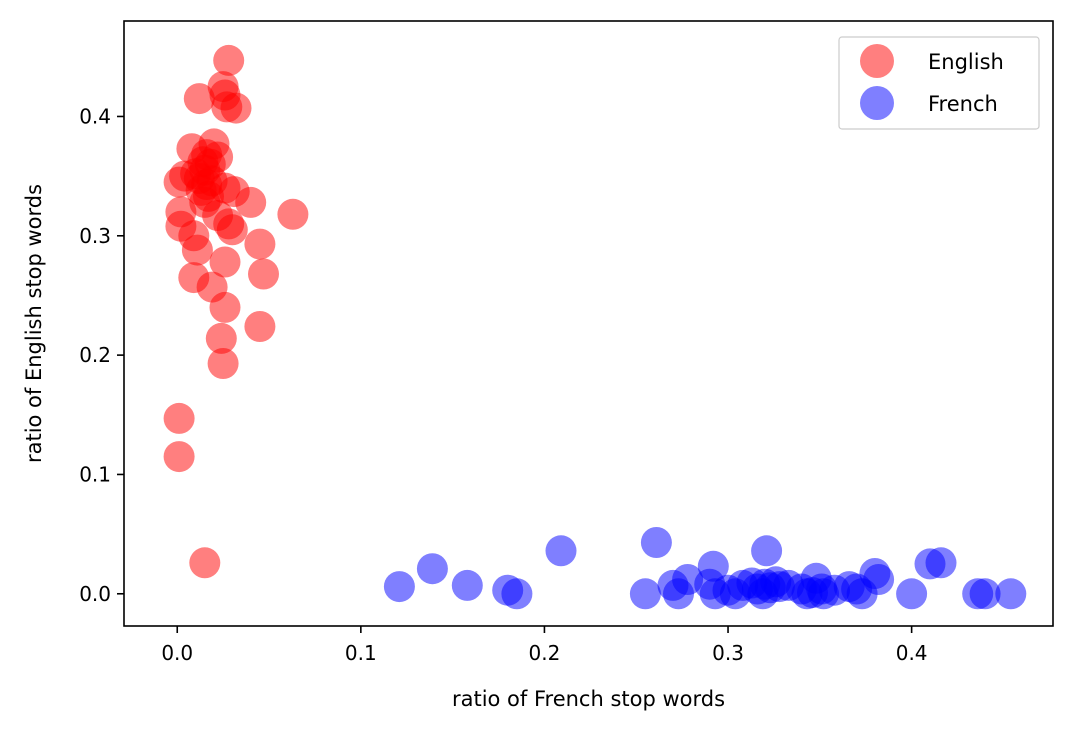 This screenshot has height=734, width=1076. I want to click on legend: English French, so click(939, 83).